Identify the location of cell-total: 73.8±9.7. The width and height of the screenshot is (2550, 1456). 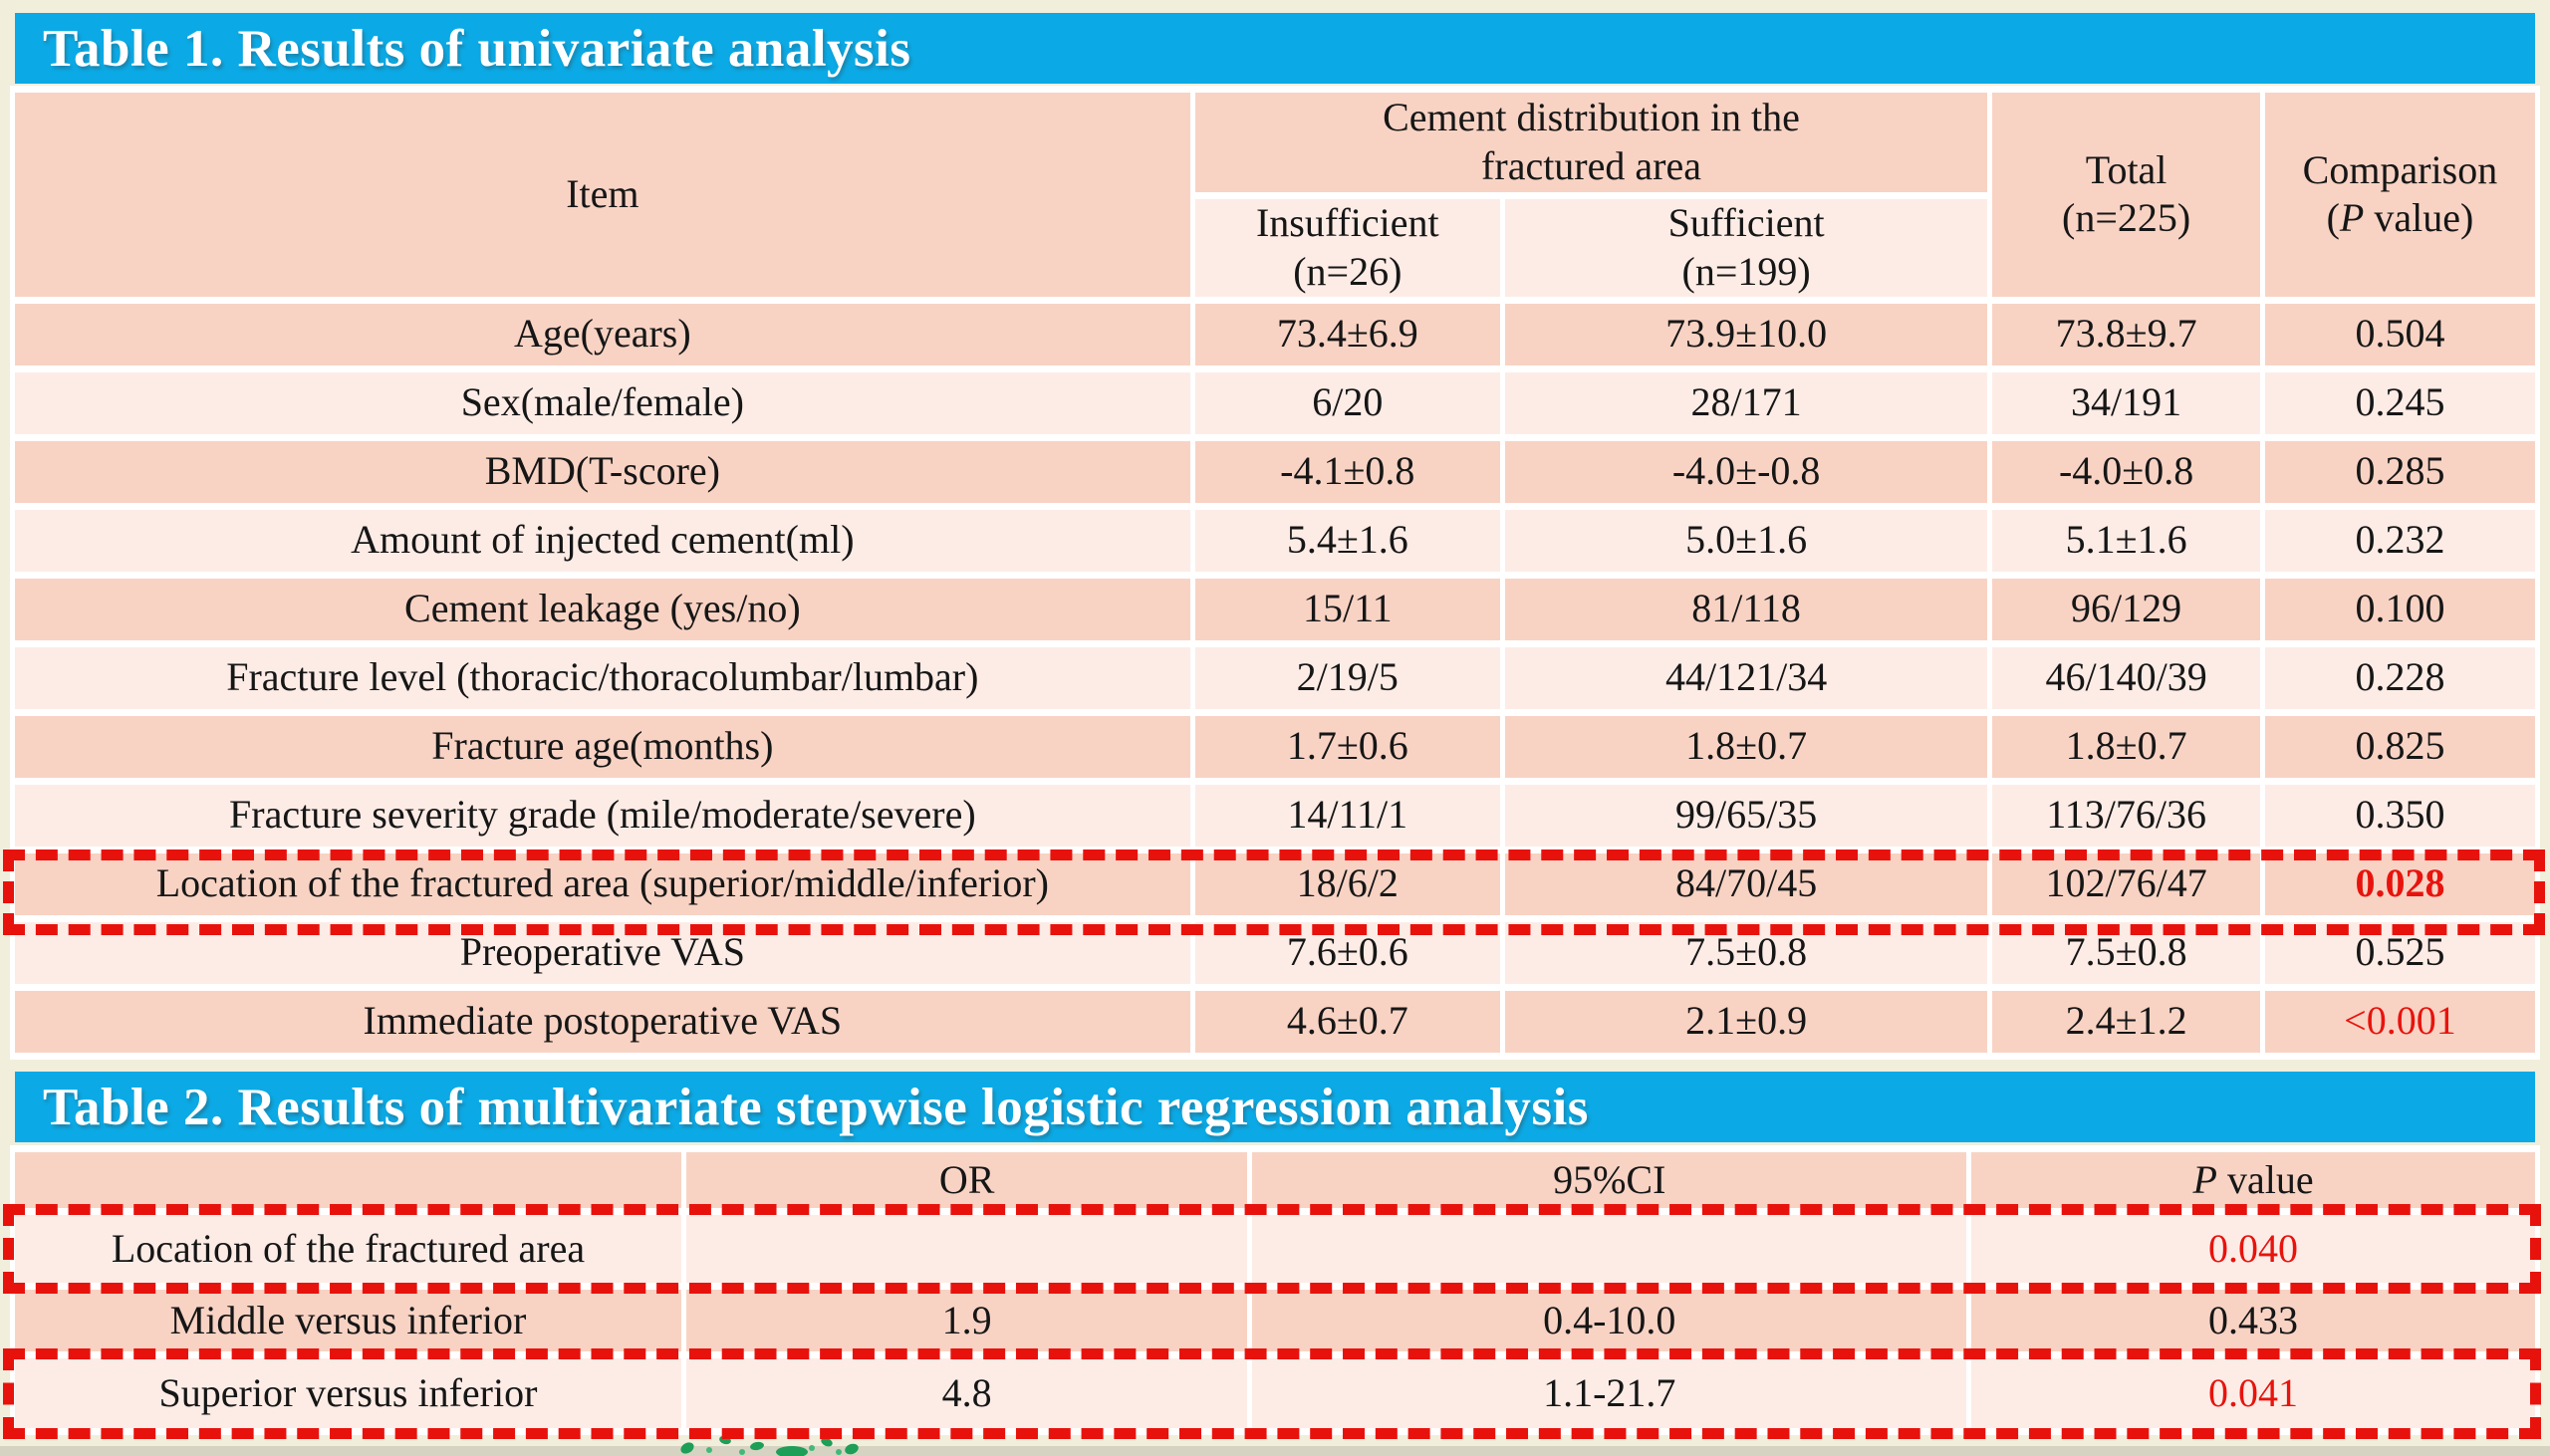
(2126, 334).